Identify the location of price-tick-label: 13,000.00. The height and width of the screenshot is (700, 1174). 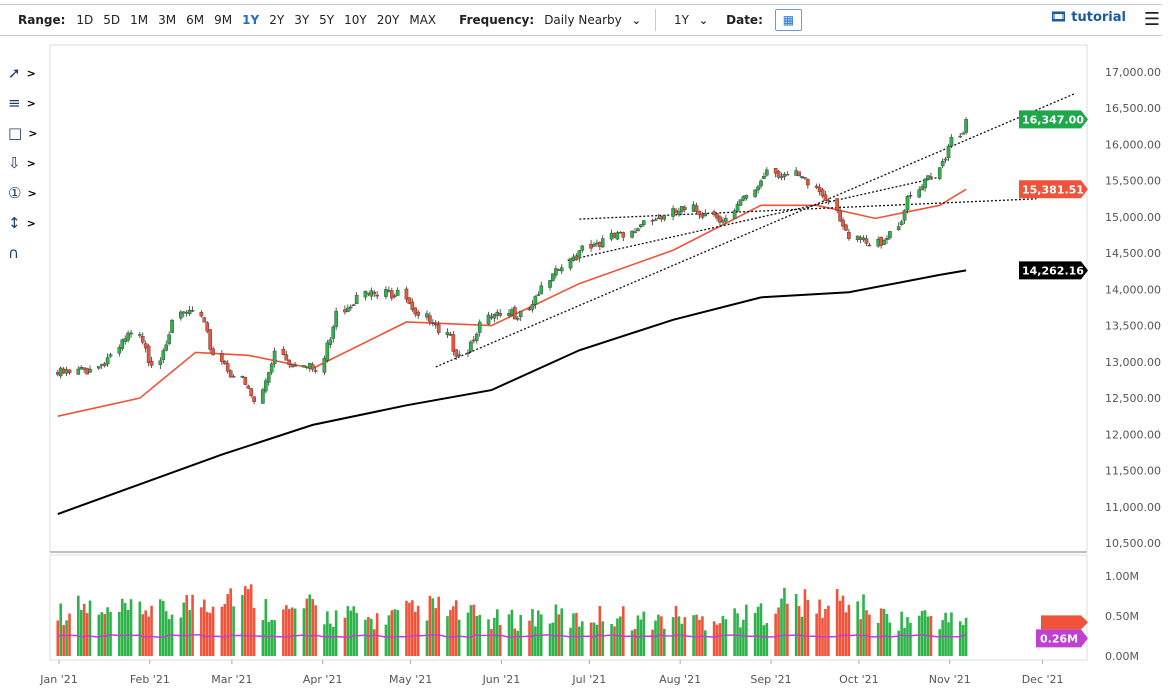
(1133, 362).